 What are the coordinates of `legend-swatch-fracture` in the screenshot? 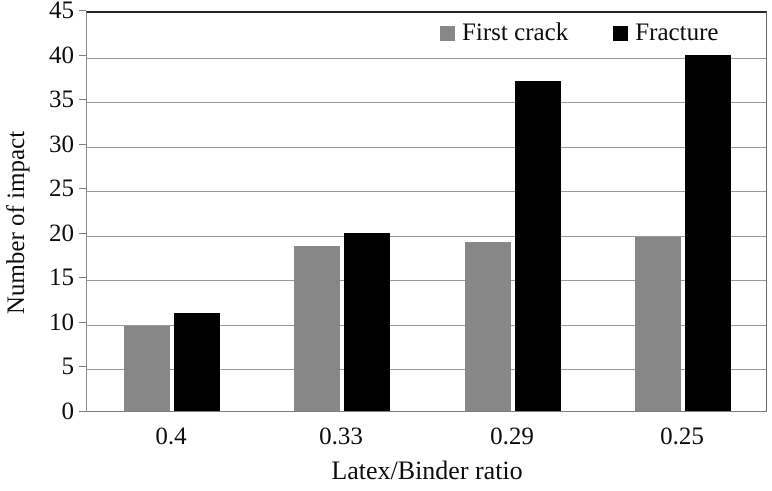 It's located at (621, 33).